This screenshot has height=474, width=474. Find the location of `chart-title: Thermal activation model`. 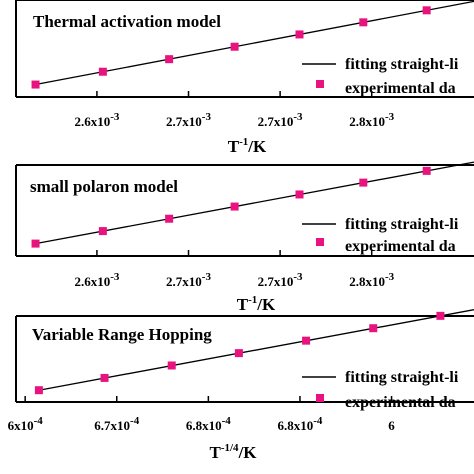

chart-title: Thermal activation model is located at coordinates (127, 21).